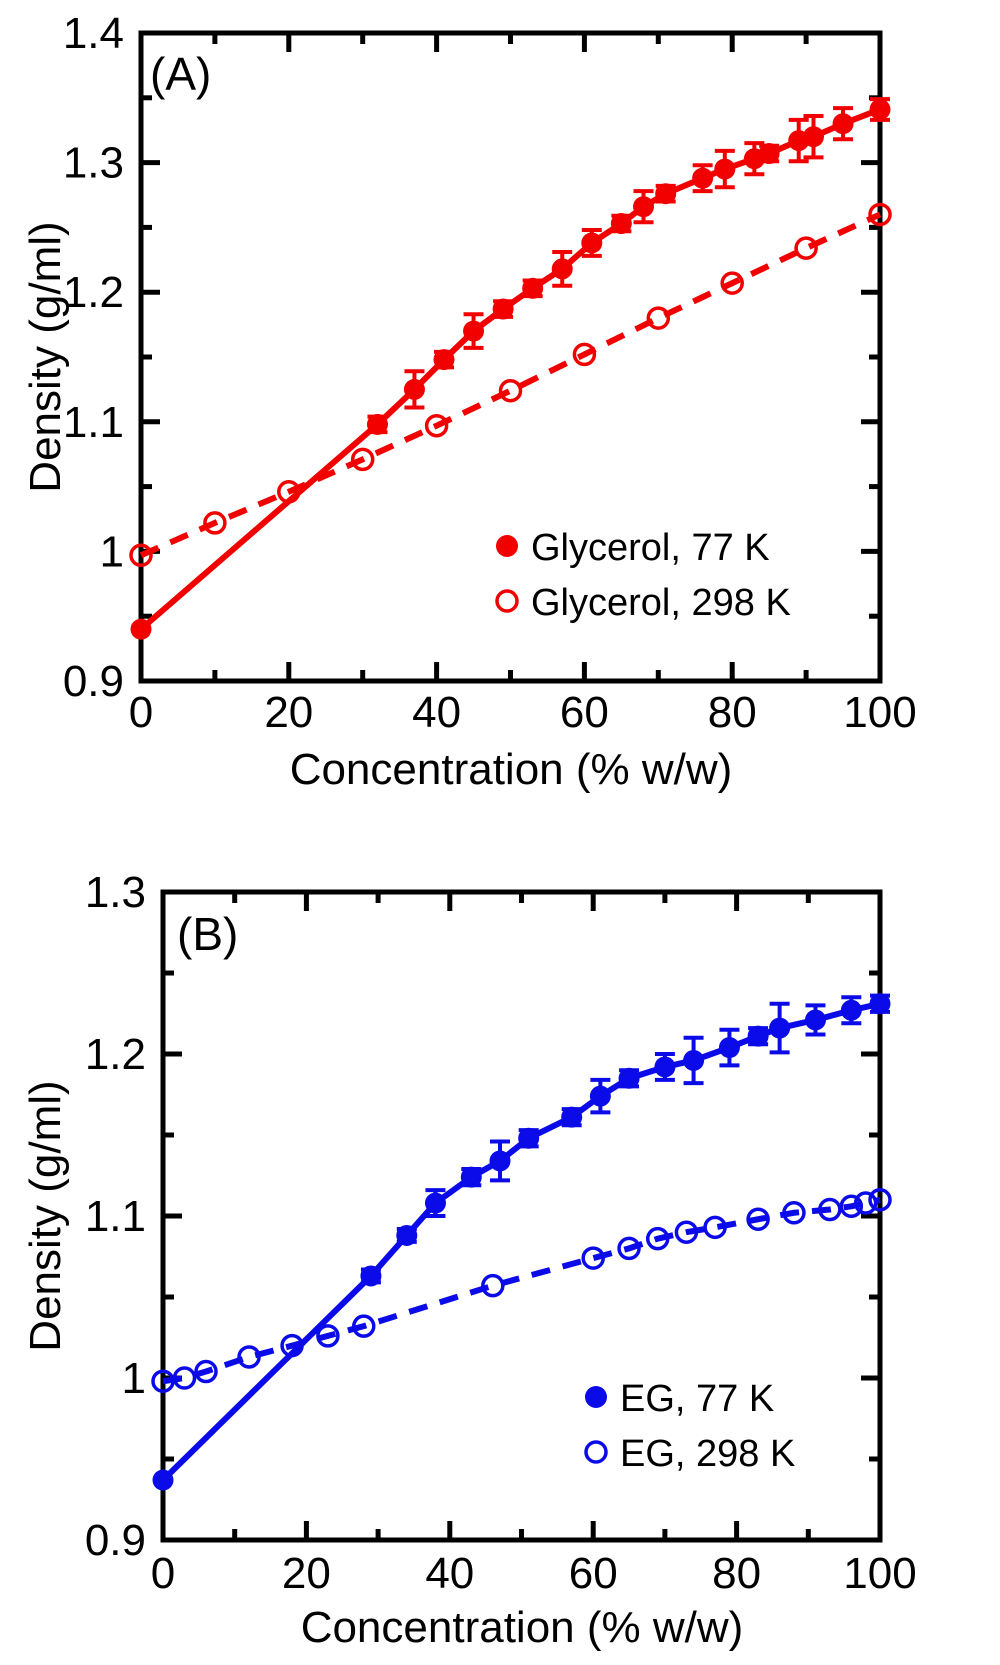 The image size is (1000, 1665). Describe the element at coordinates (207, 934) in the screenshot. I see `panel-b-label: (B)` at that location.